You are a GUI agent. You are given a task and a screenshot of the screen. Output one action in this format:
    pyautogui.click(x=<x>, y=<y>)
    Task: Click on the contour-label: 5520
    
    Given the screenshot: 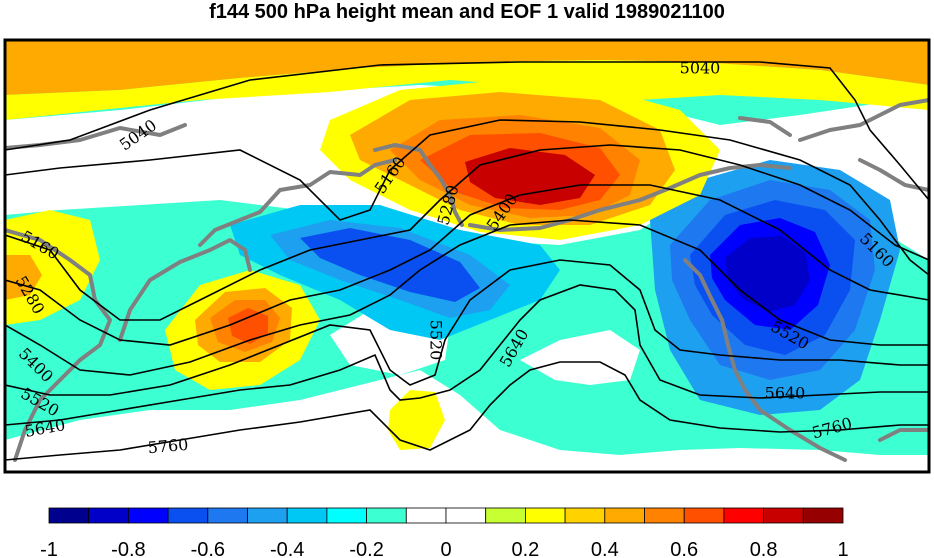 What is the action you would take?
    pyautogui.click(x=436, y=340)
    